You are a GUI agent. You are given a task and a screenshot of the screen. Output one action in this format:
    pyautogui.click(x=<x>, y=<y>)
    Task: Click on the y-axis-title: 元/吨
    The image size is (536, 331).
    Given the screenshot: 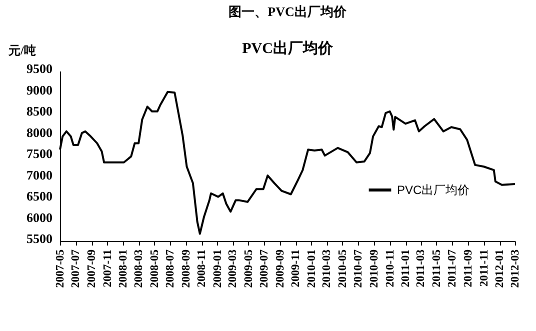 What is the action you would take?
    pyautogui.click(x=22, y=51)
    